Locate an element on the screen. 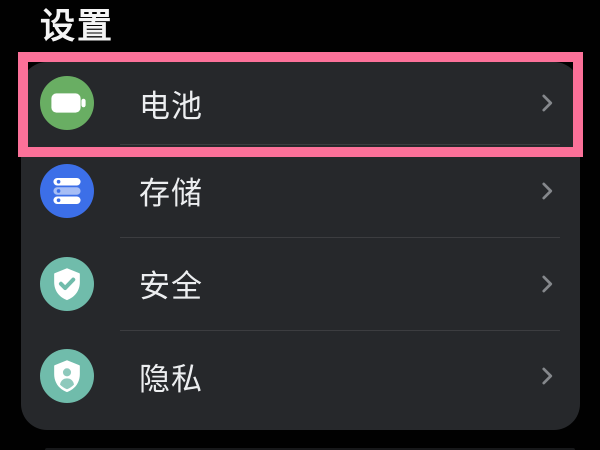  page-title: 设置 is located at coordinates (77, 26).